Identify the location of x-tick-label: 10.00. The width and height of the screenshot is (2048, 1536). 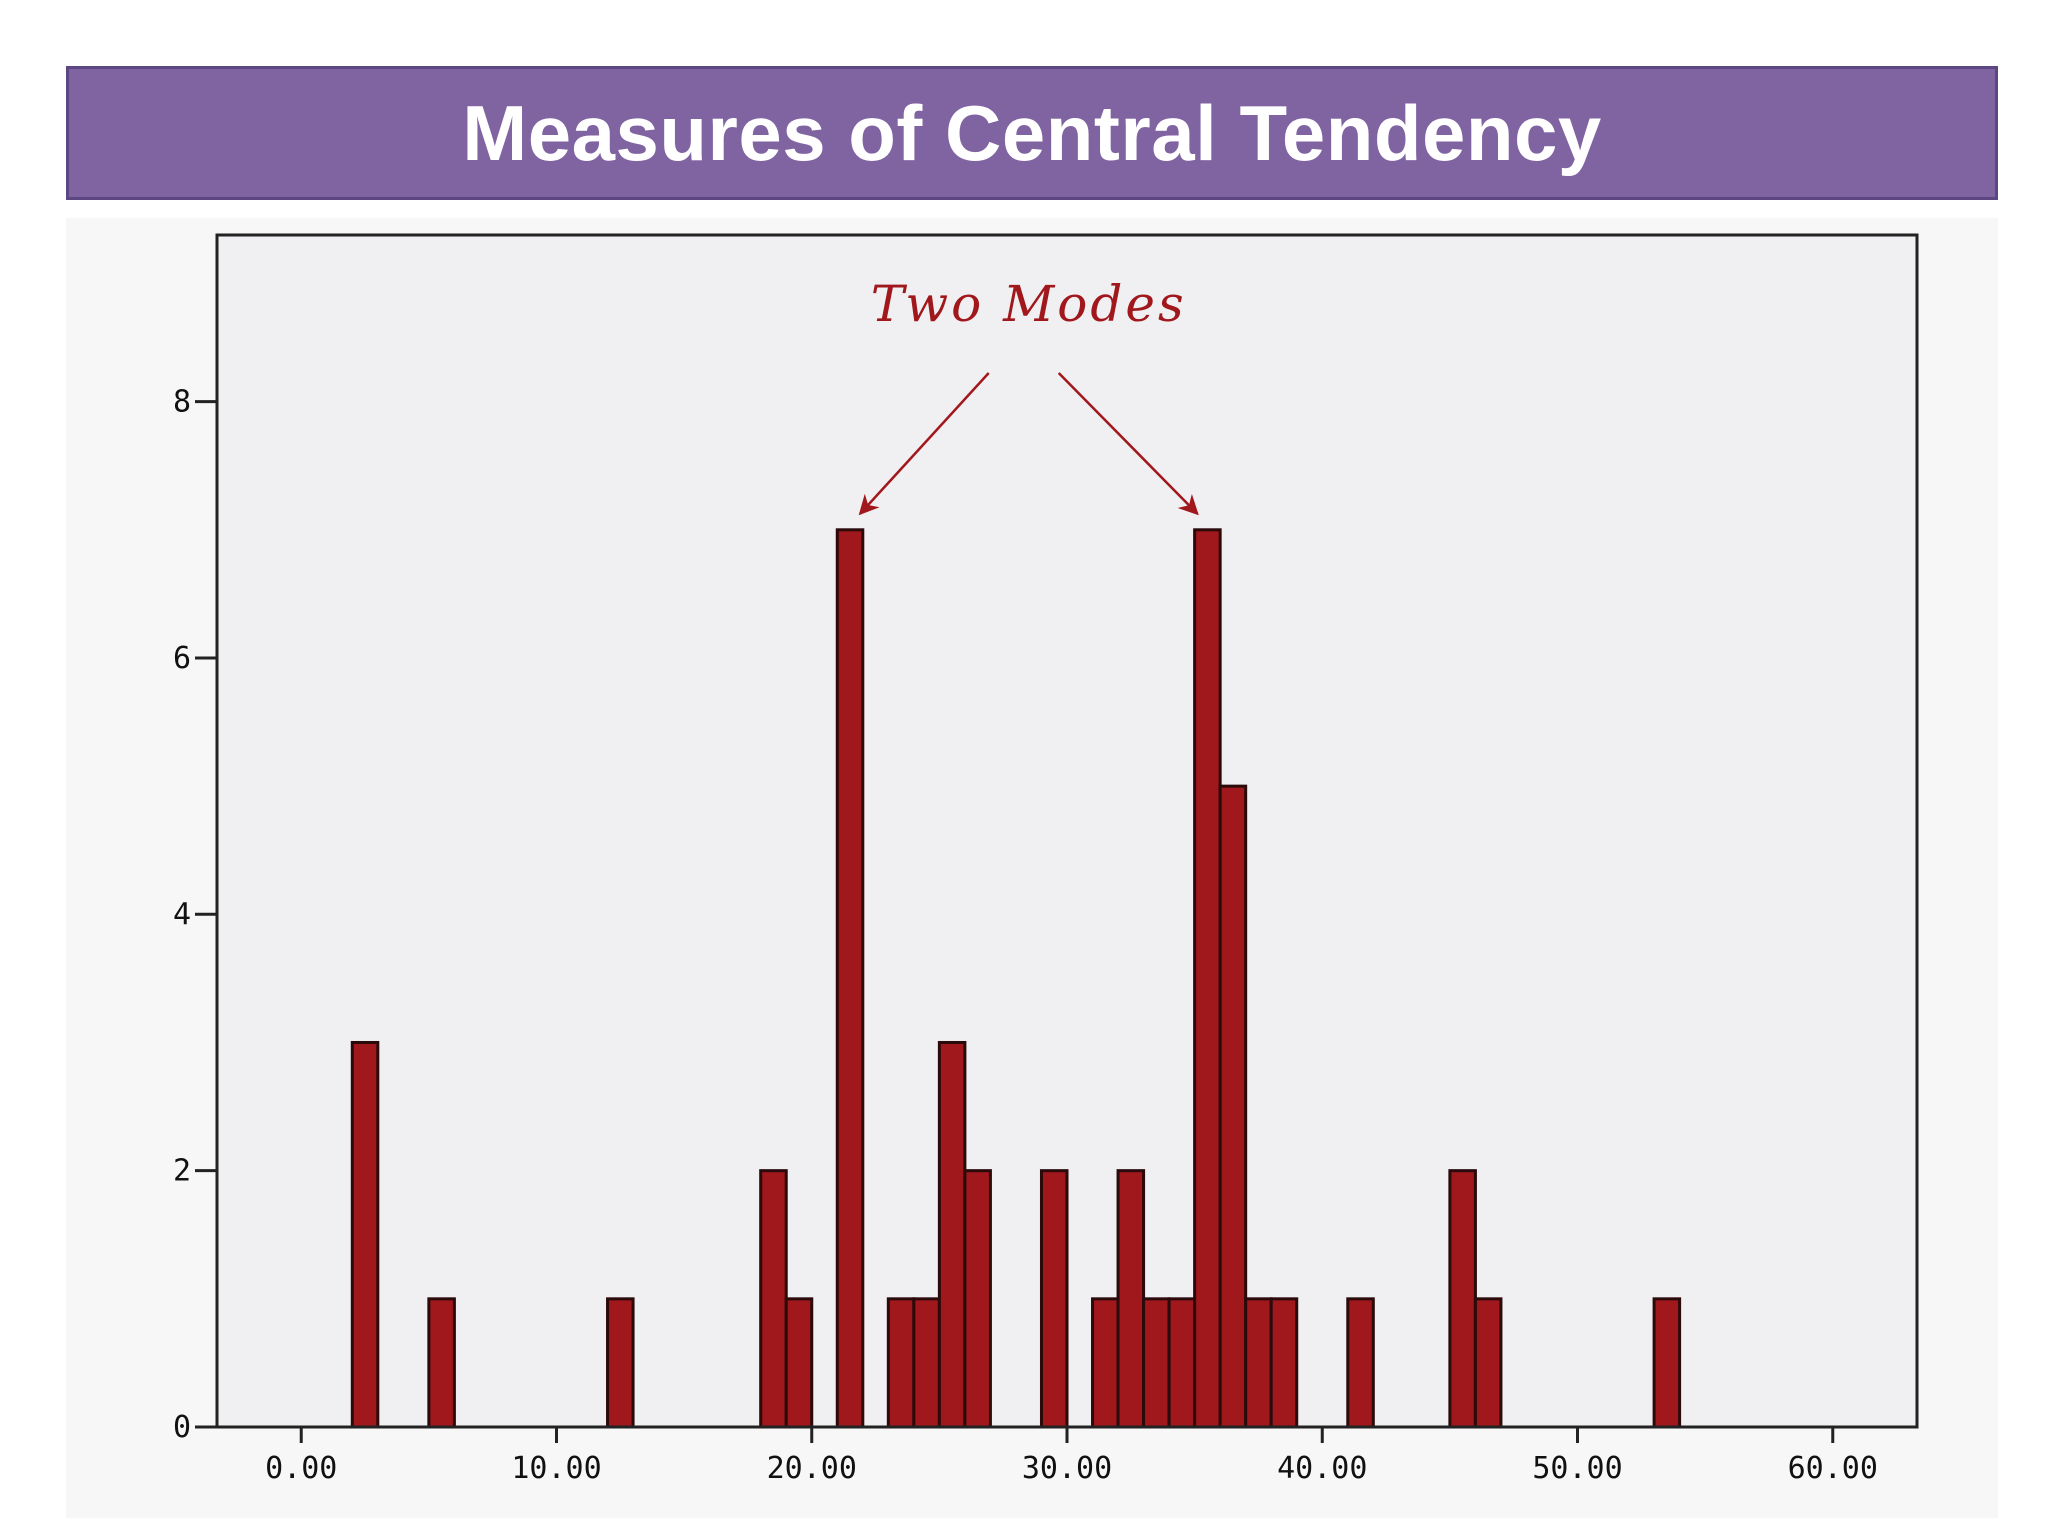
(556, 1468).